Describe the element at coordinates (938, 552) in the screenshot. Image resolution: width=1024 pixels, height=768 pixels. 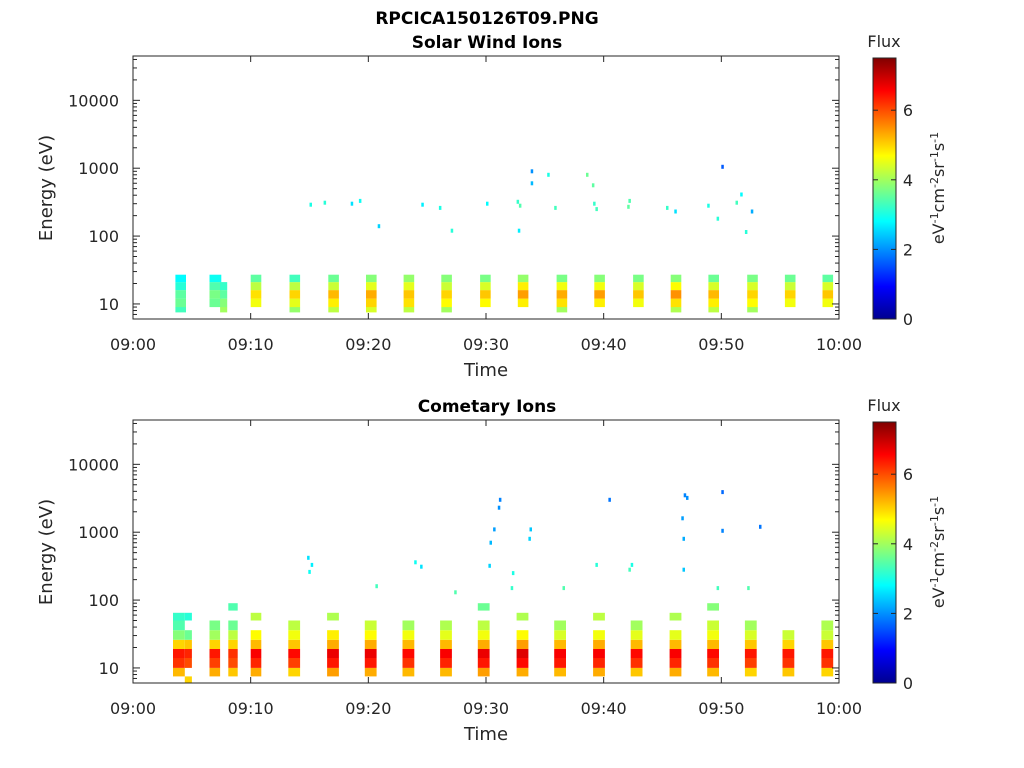
I see `colorbar-unit: eV-1cm-2sr-1s-1` at that location.